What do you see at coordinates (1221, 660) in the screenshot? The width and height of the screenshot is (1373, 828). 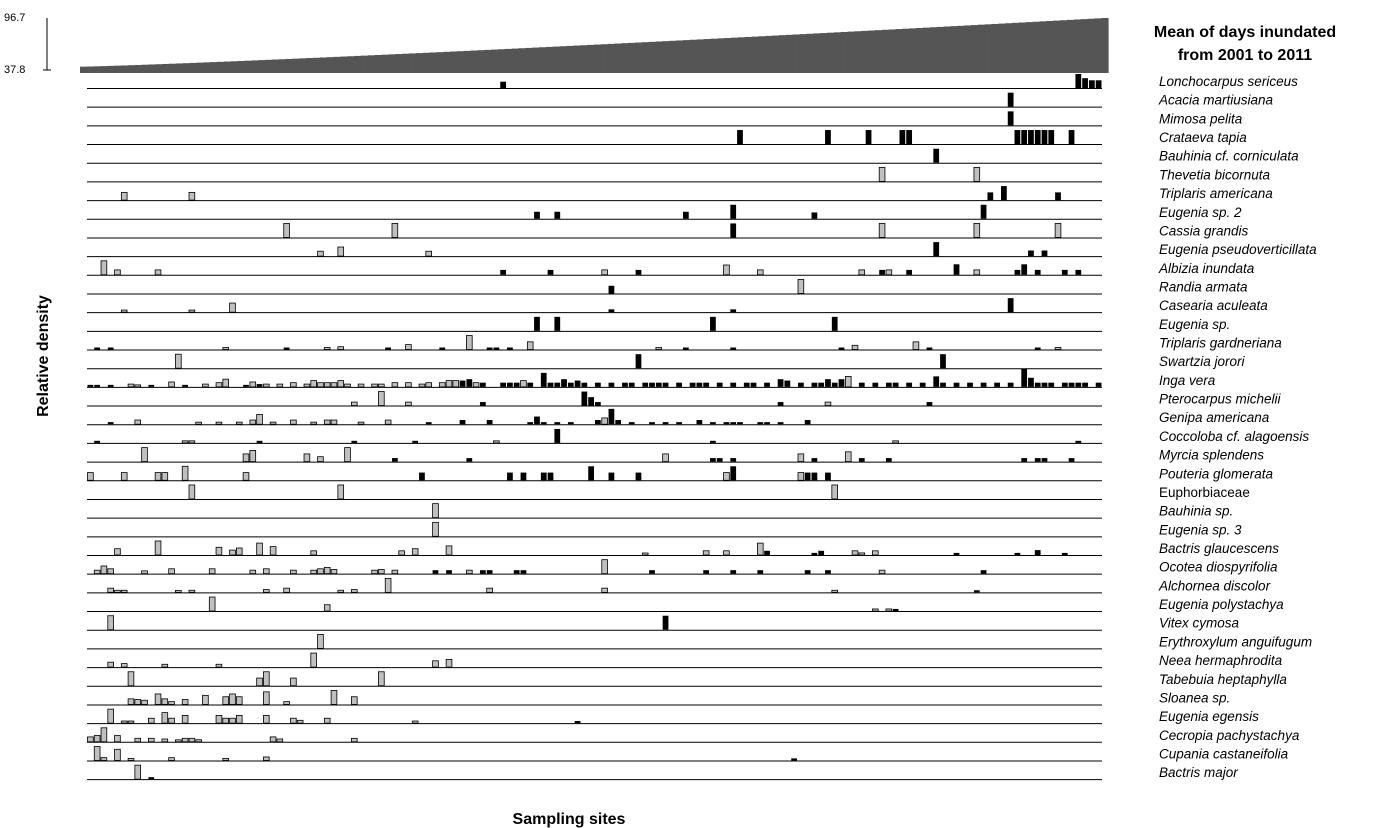 I see `species-label: Neea hermaphrodita` at bounding box center [1221, 660].